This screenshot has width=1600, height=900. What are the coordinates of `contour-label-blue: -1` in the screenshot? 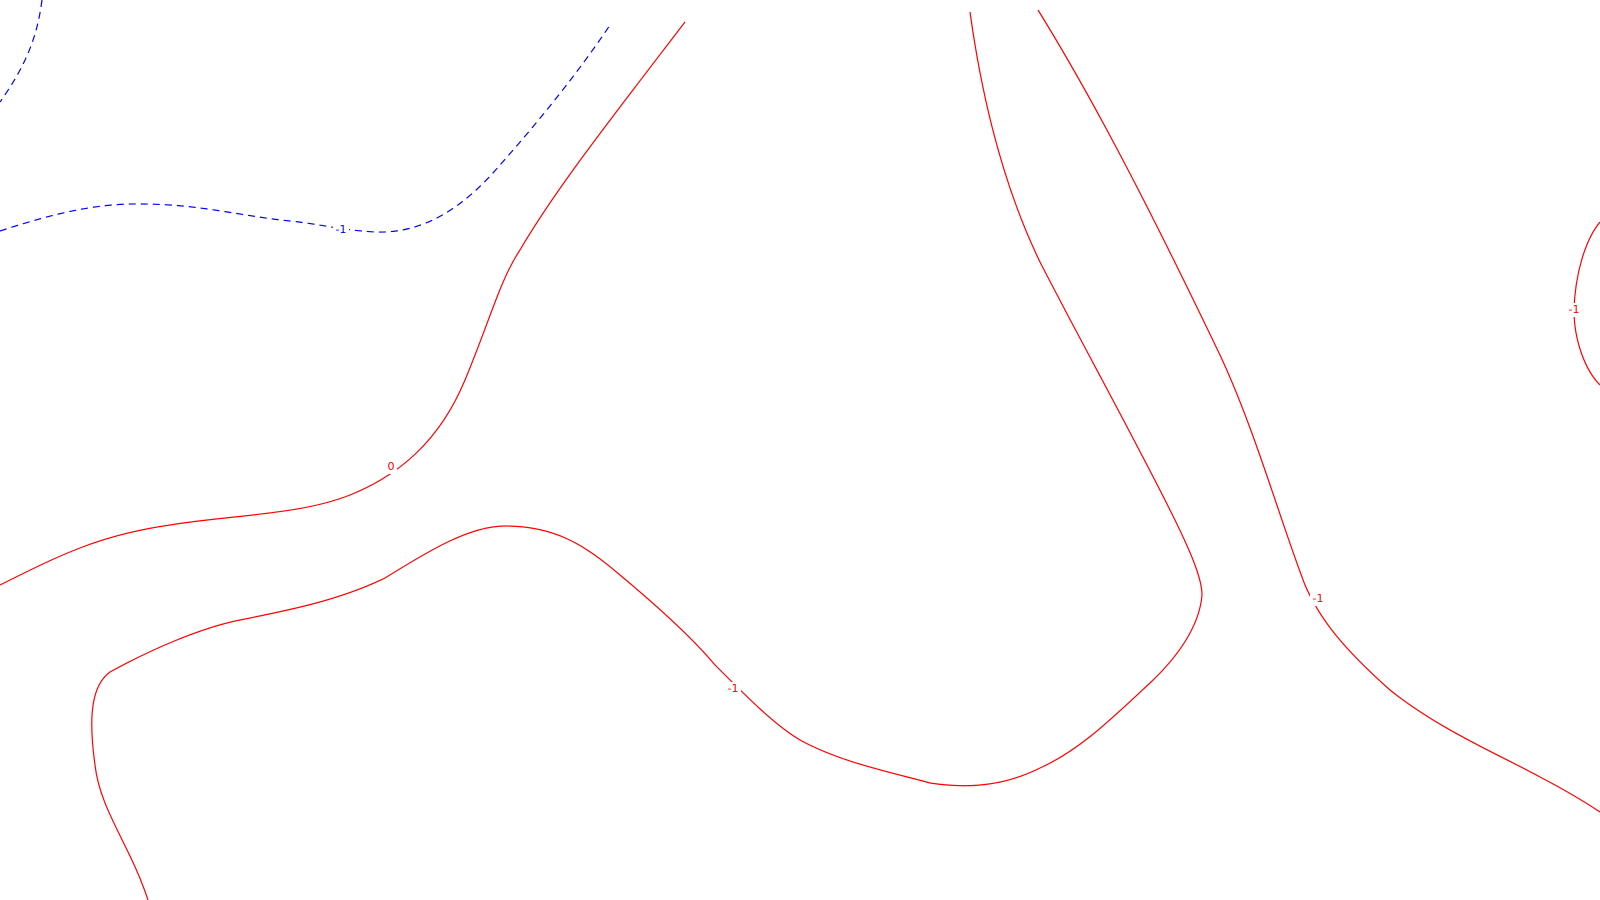 It's located at (341, 229).